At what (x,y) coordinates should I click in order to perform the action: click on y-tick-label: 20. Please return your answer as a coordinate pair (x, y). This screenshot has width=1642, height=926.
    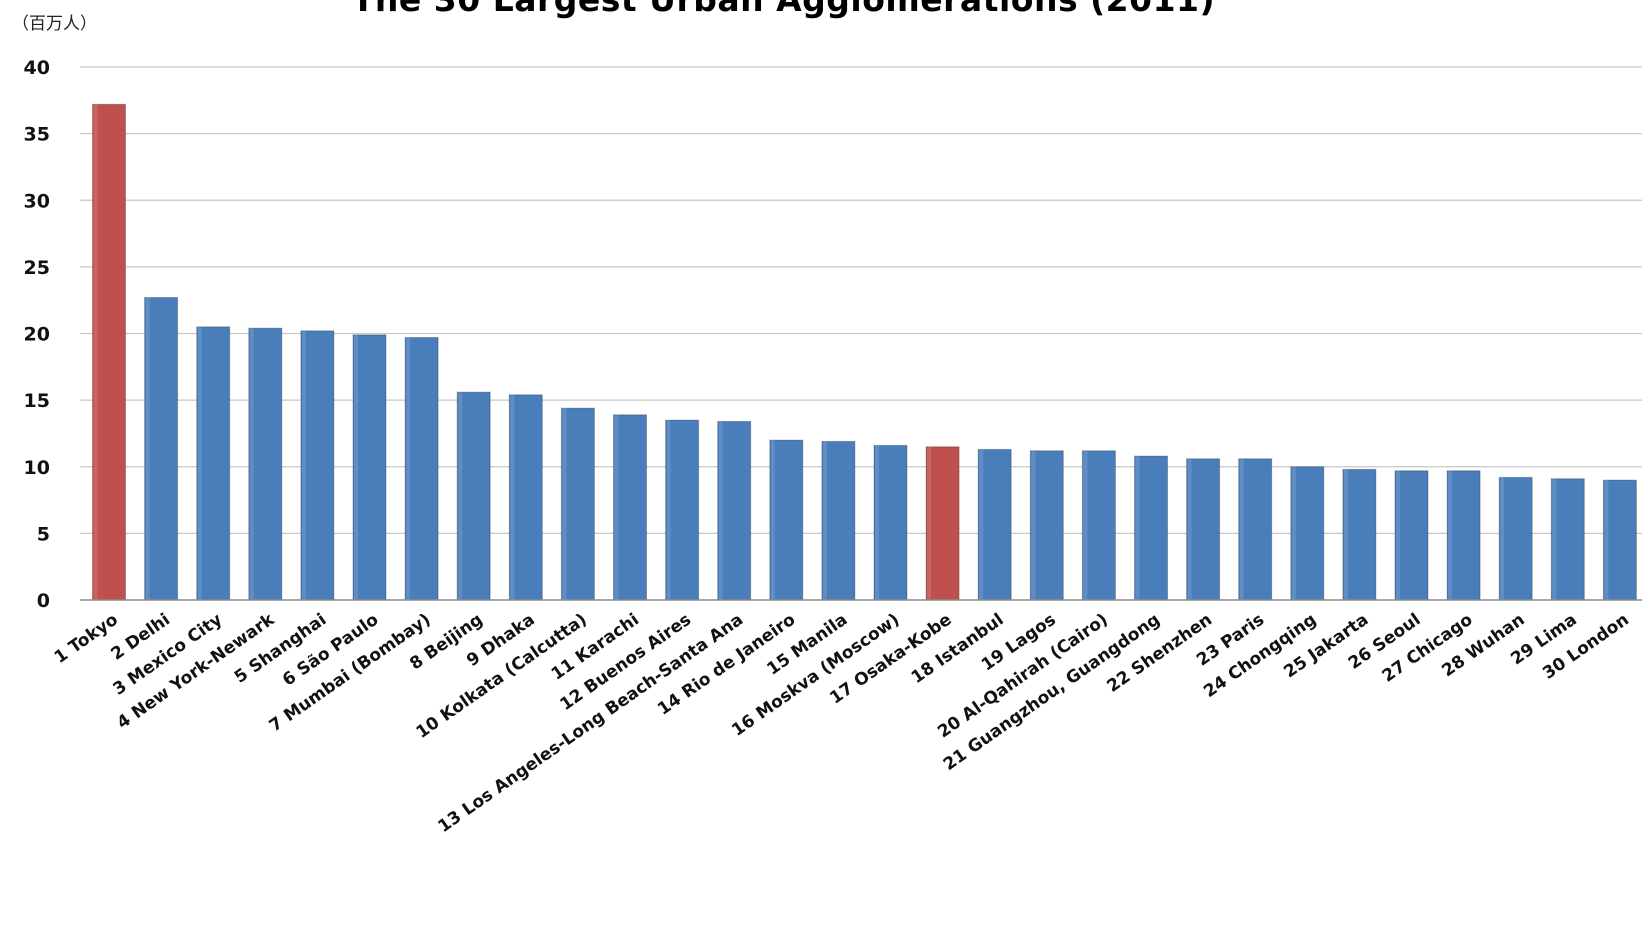
    Looking at the image, I should click on (37, 335).